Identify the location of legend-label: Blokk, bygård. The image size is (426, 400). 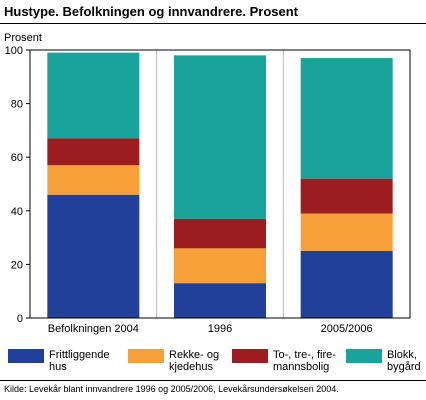
(404, 361).